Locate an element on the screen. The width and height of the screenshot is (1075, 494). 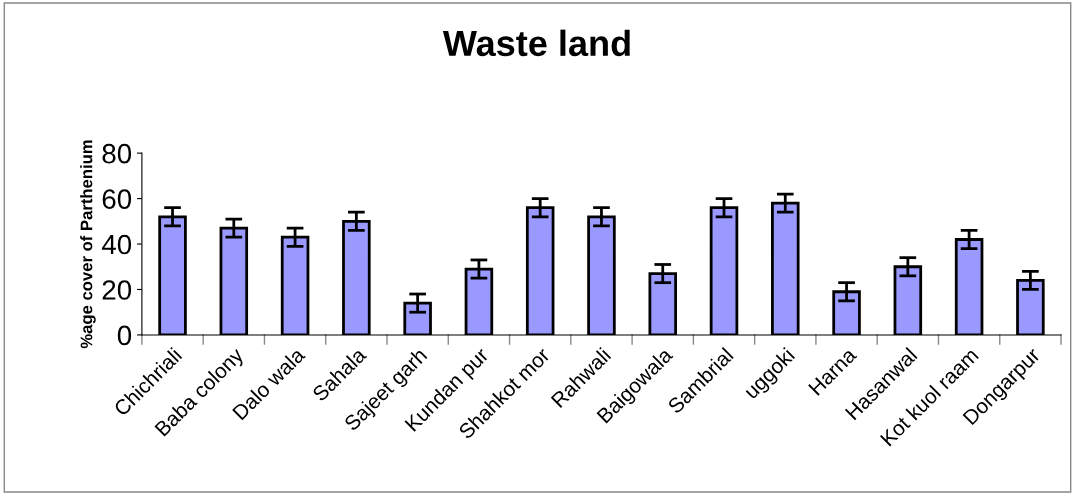
y-tick-label: 80 is located at coordinates (117, 153).